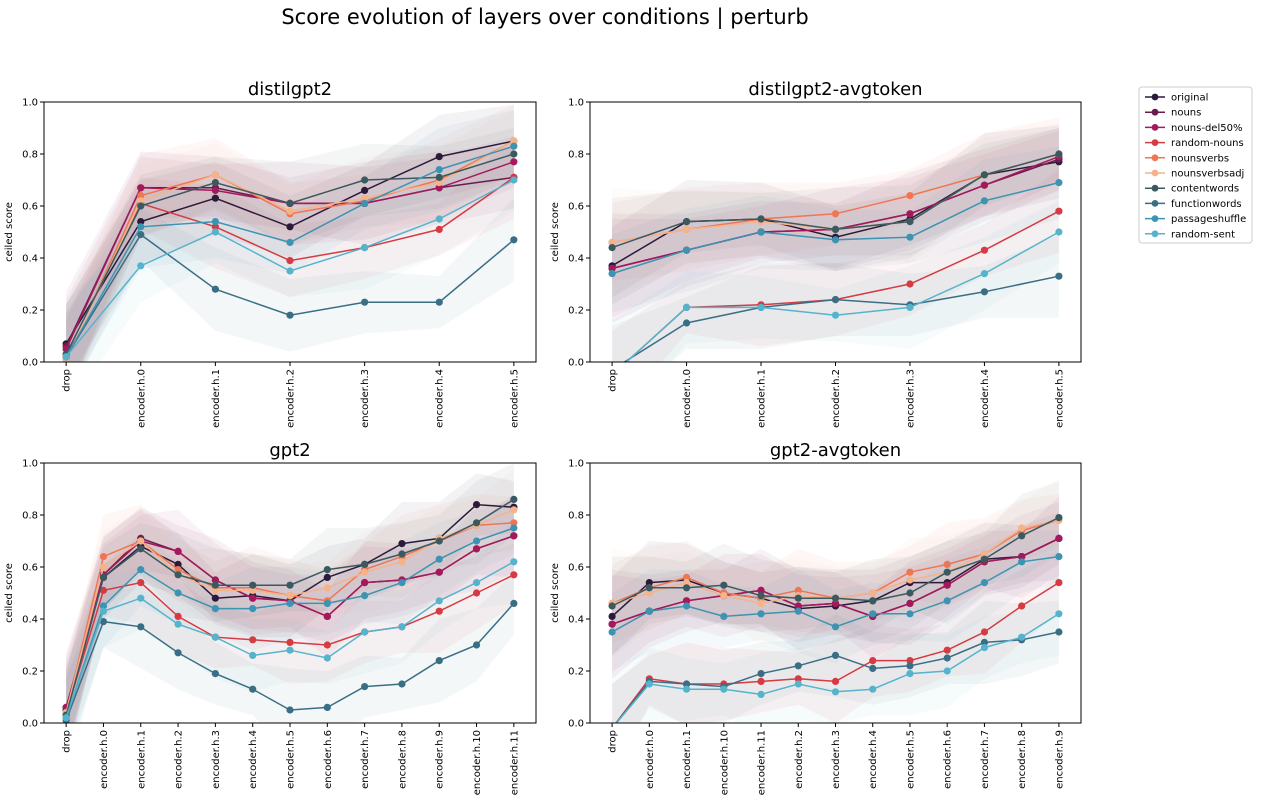  What do you see at coordinates (1186, 113) in the screenshot?
I see `legend-label: nouns` at bounding box center [1186, 113].